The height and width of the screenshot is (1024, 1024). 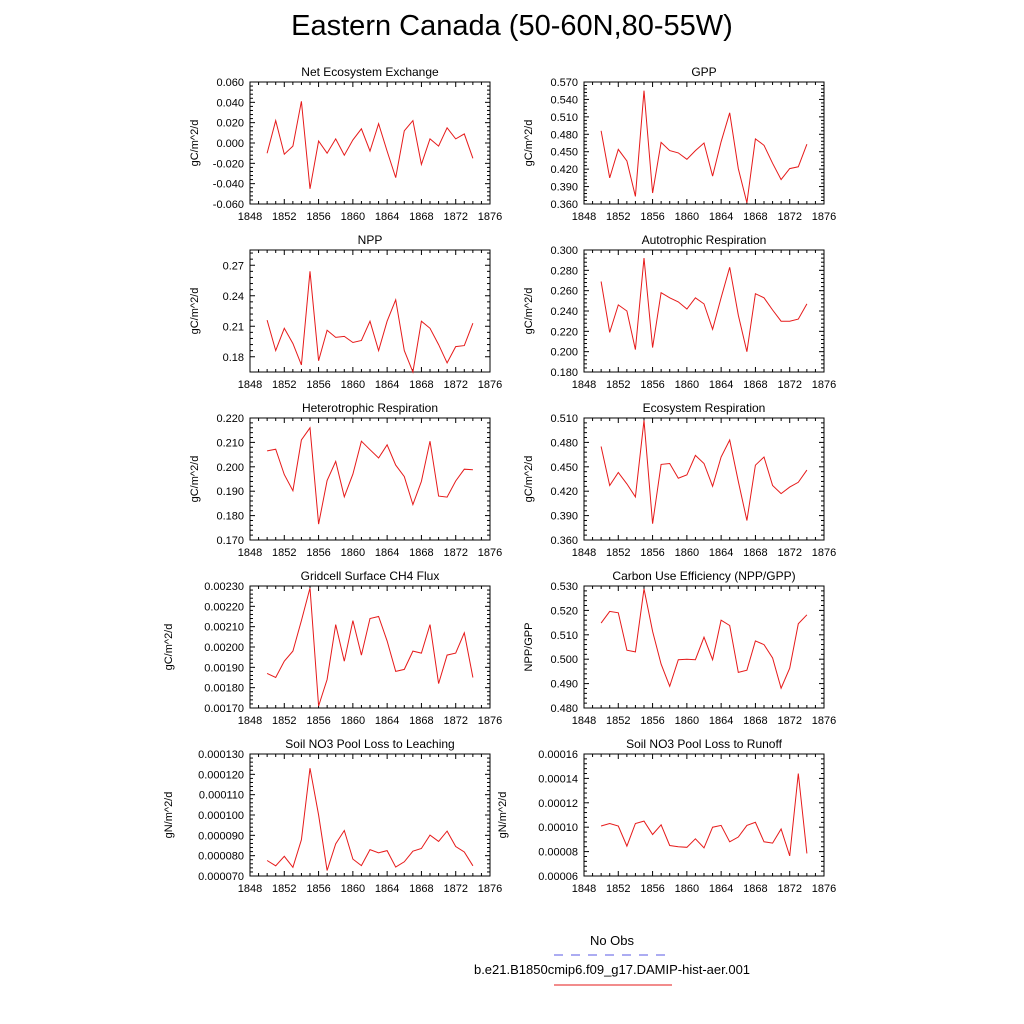 What do you see at coordinates (490, 217) in the screenshot?
I see `panel-1-xtick-label: 1876` at bounding box center [490, 217].